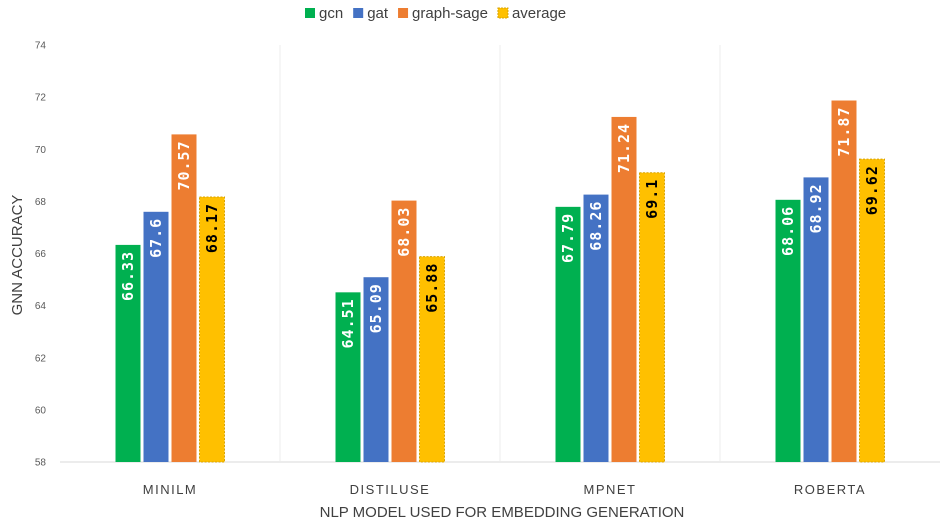 The width and height of the screenshot is (943, 525). Describe the element at coordinates (212, 228) in the screenshot. I see `data-label: 68.17` at that location.